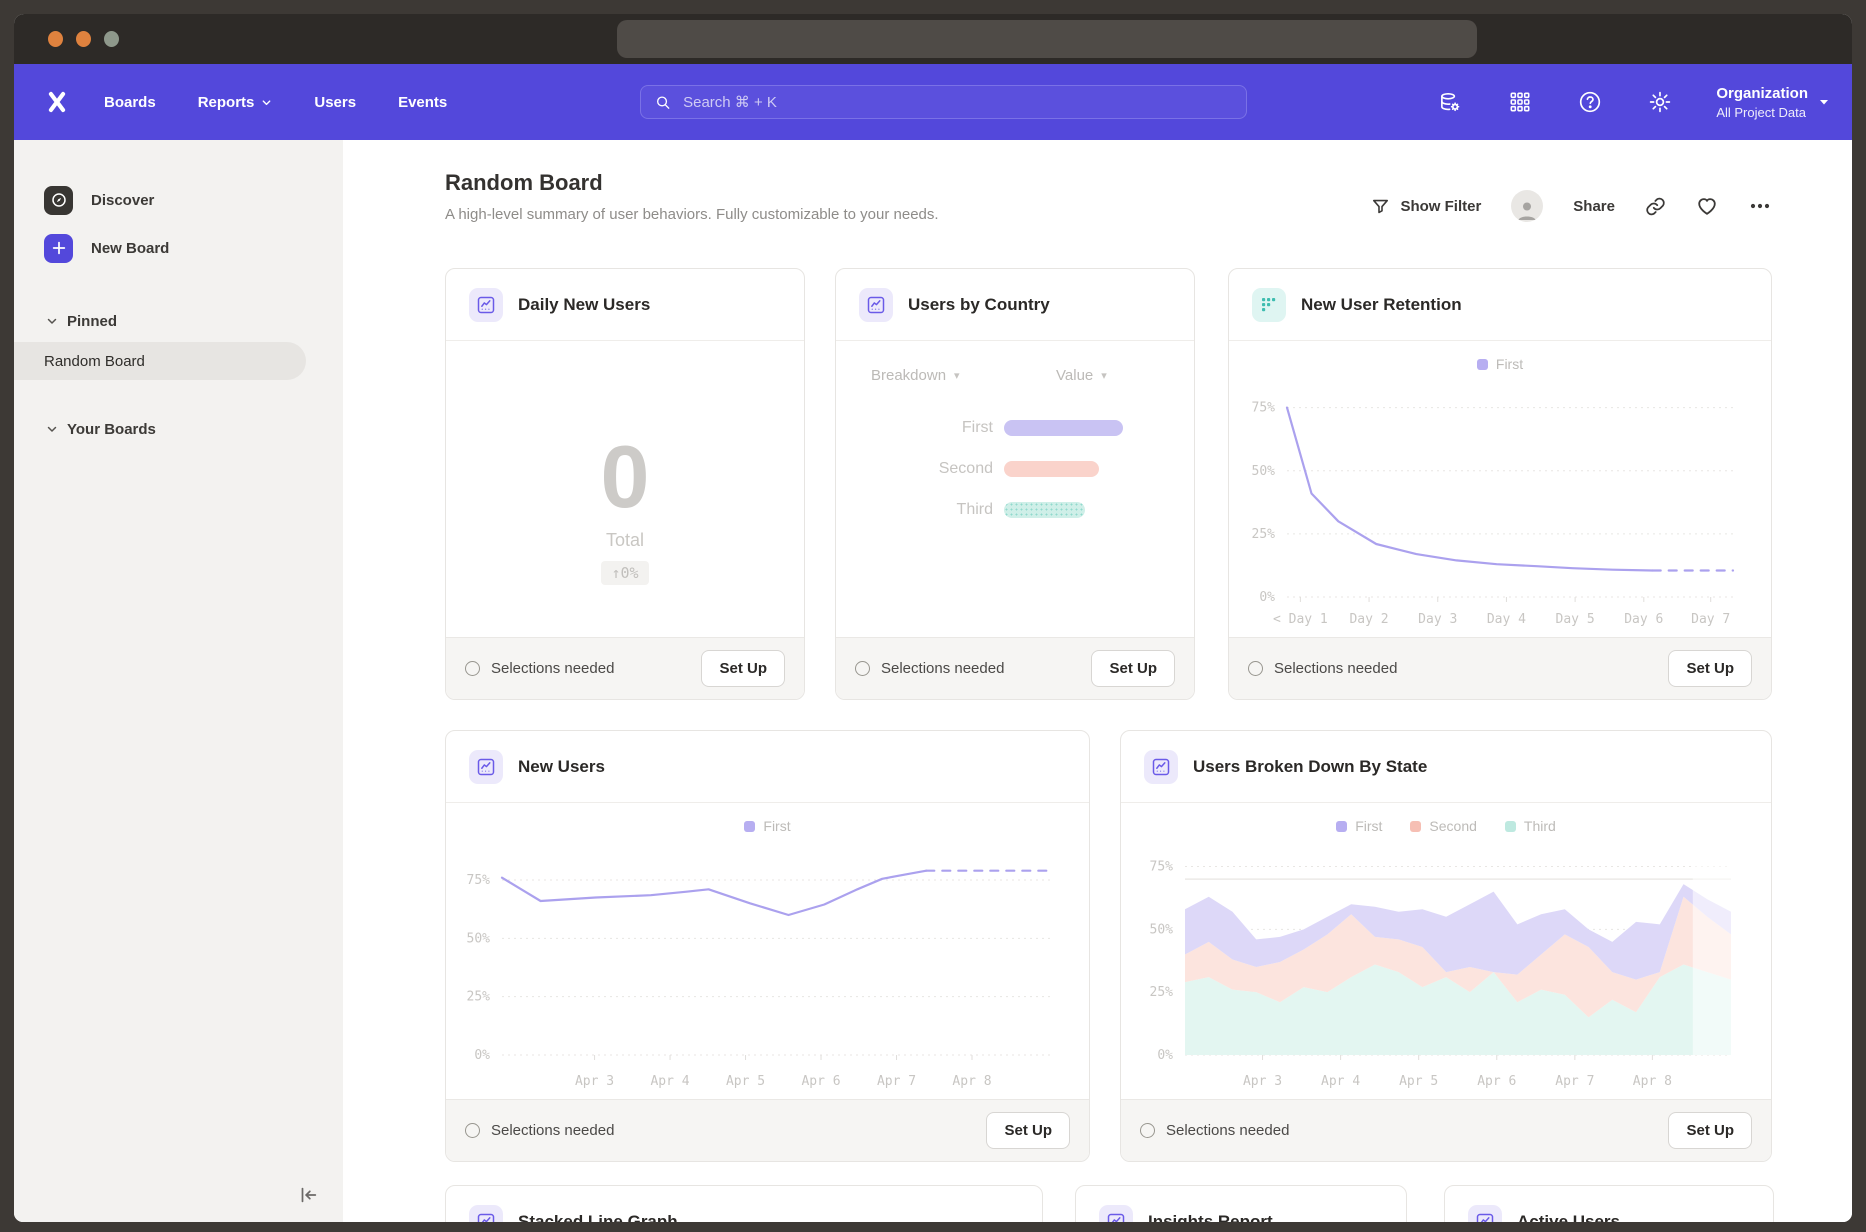  I want to click on nav-item-events: Events, so click(422, 102).